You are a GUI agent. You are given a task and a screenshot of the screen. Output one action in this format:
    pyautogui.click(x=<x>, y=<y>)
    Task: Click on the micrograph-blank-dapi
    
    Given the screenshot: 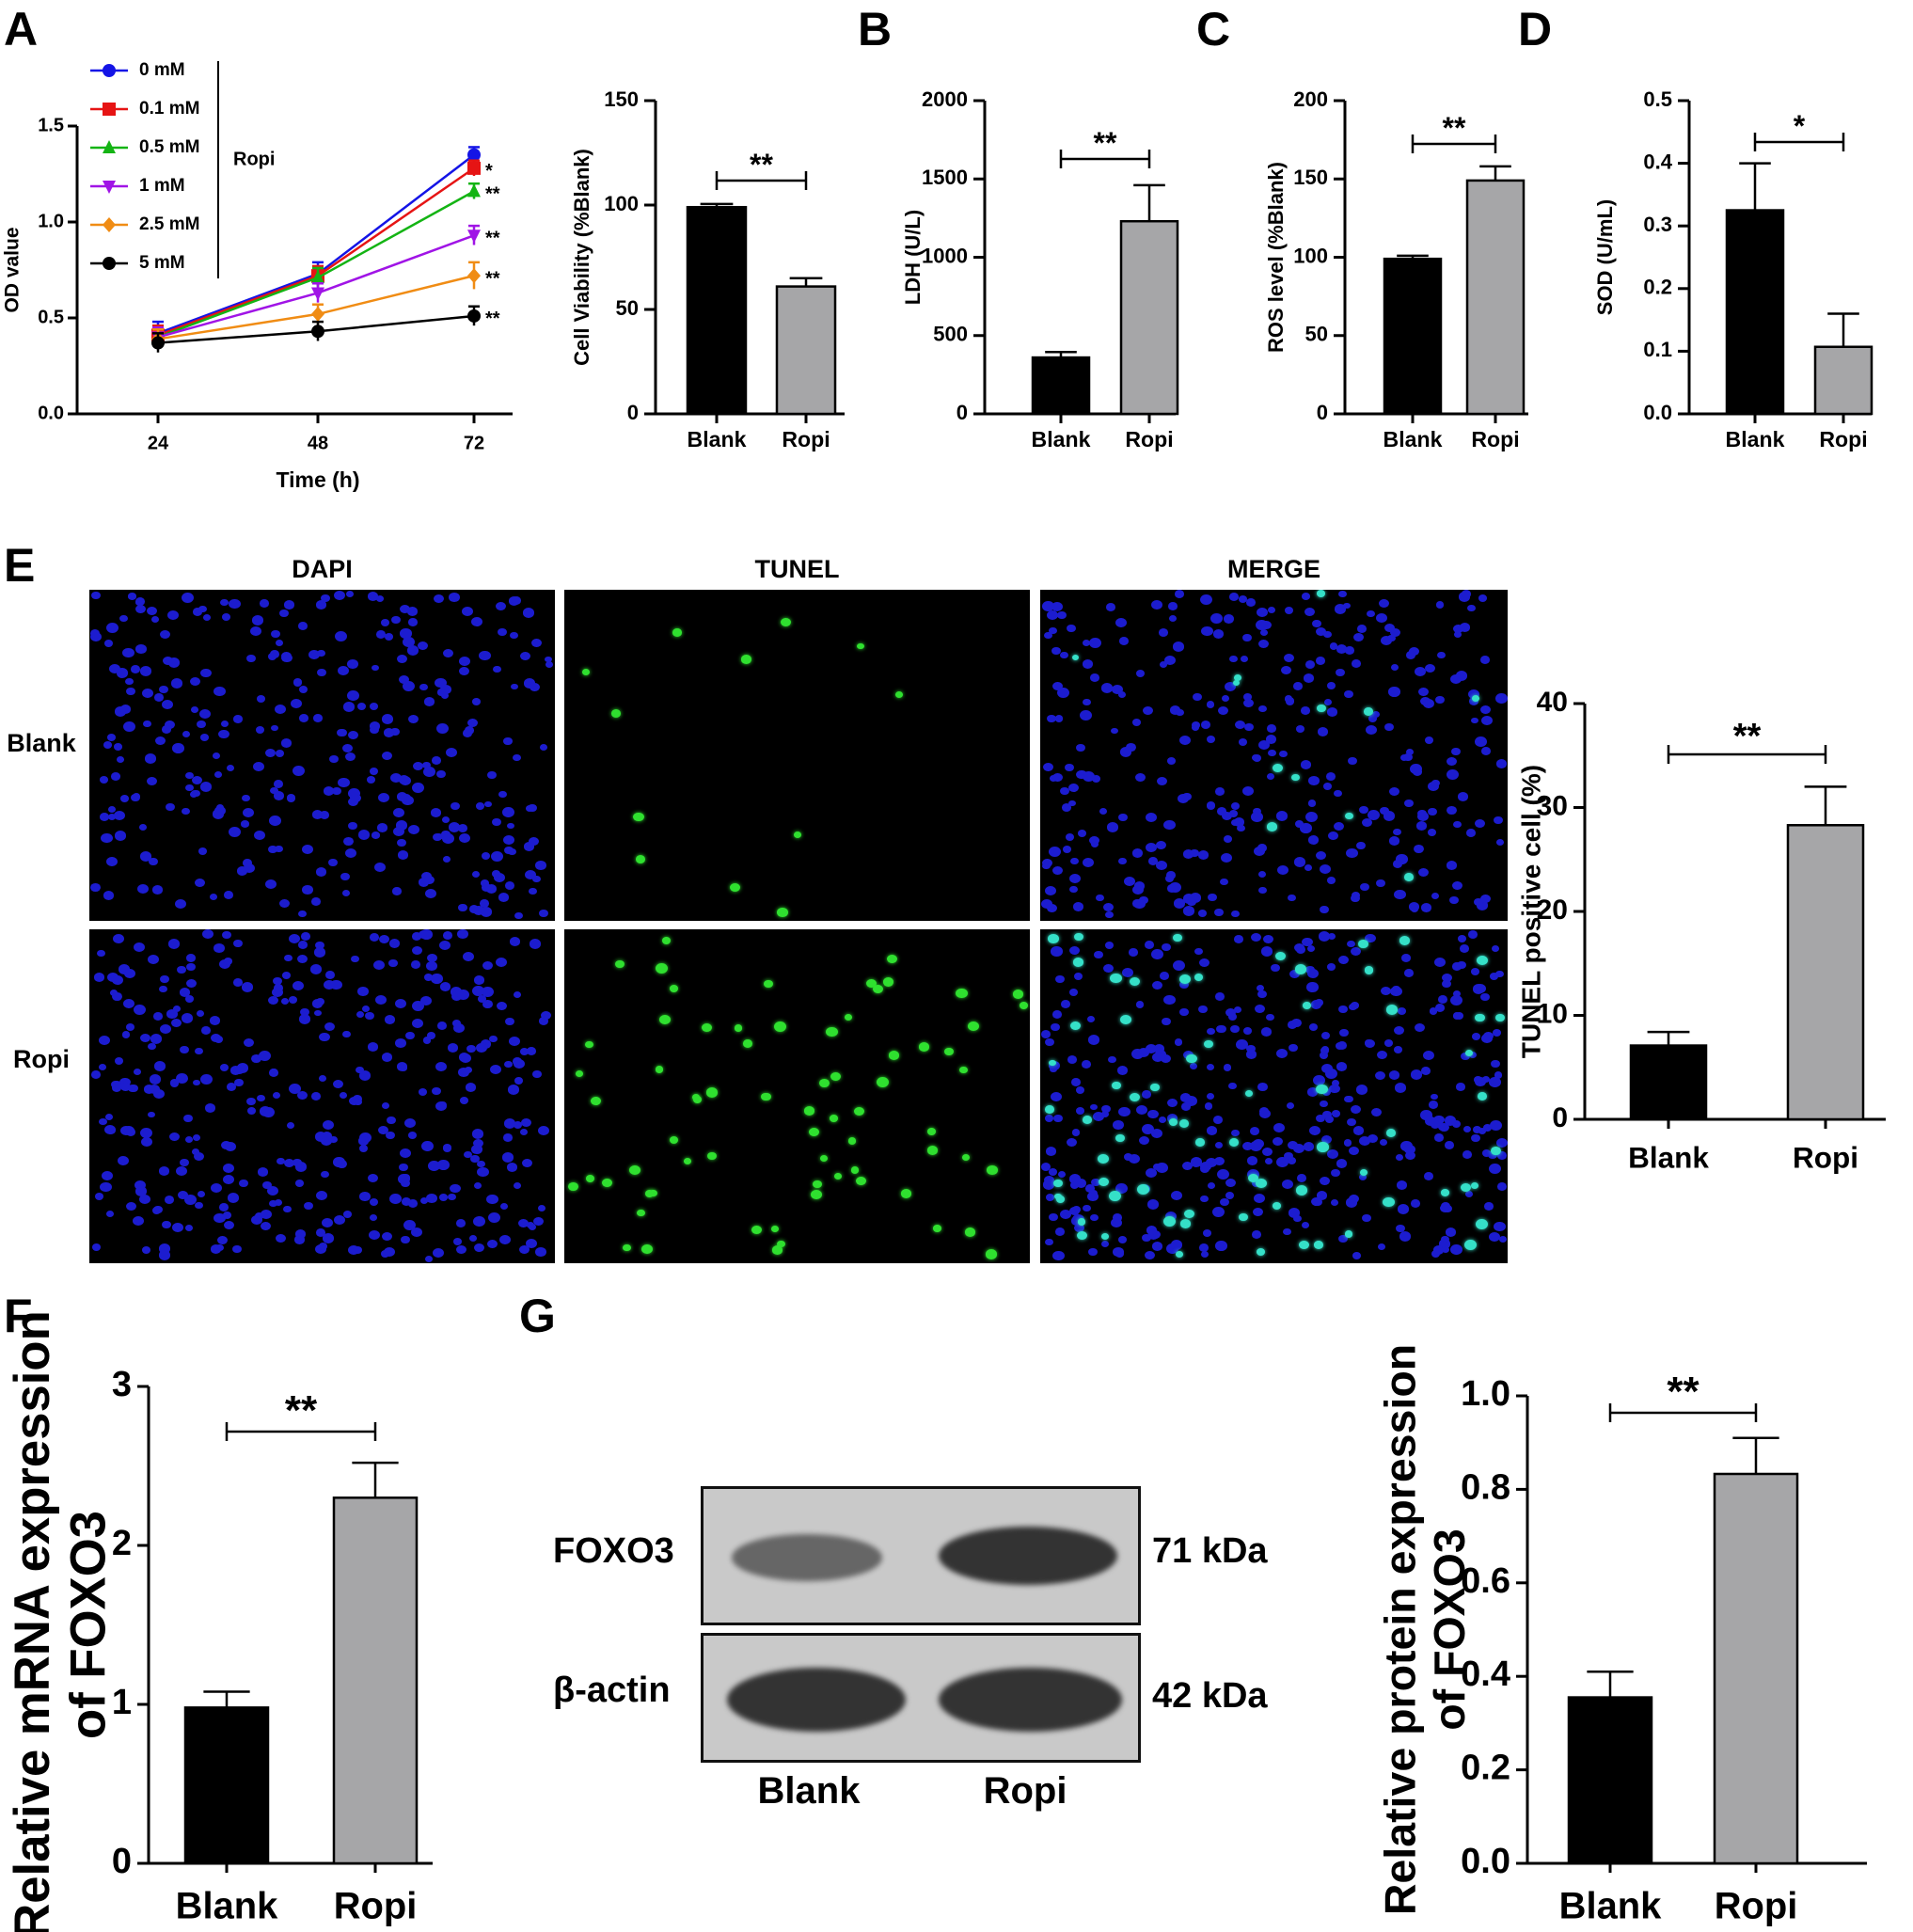 What is the action you would take?
    pyautogui.click(x=322, y=755)
    